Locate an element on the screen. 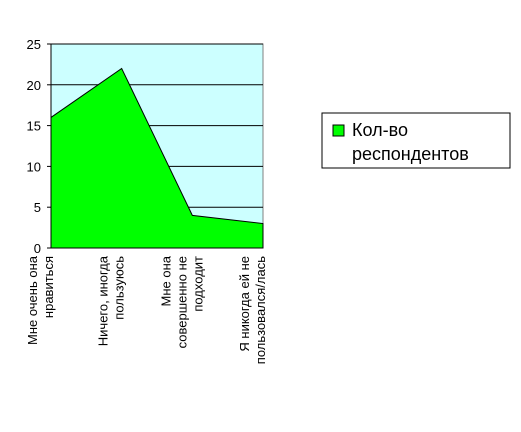 The width and height of the screenshot is (521, 432). y-tick-label: 20 is located at coordinates (34, 85).